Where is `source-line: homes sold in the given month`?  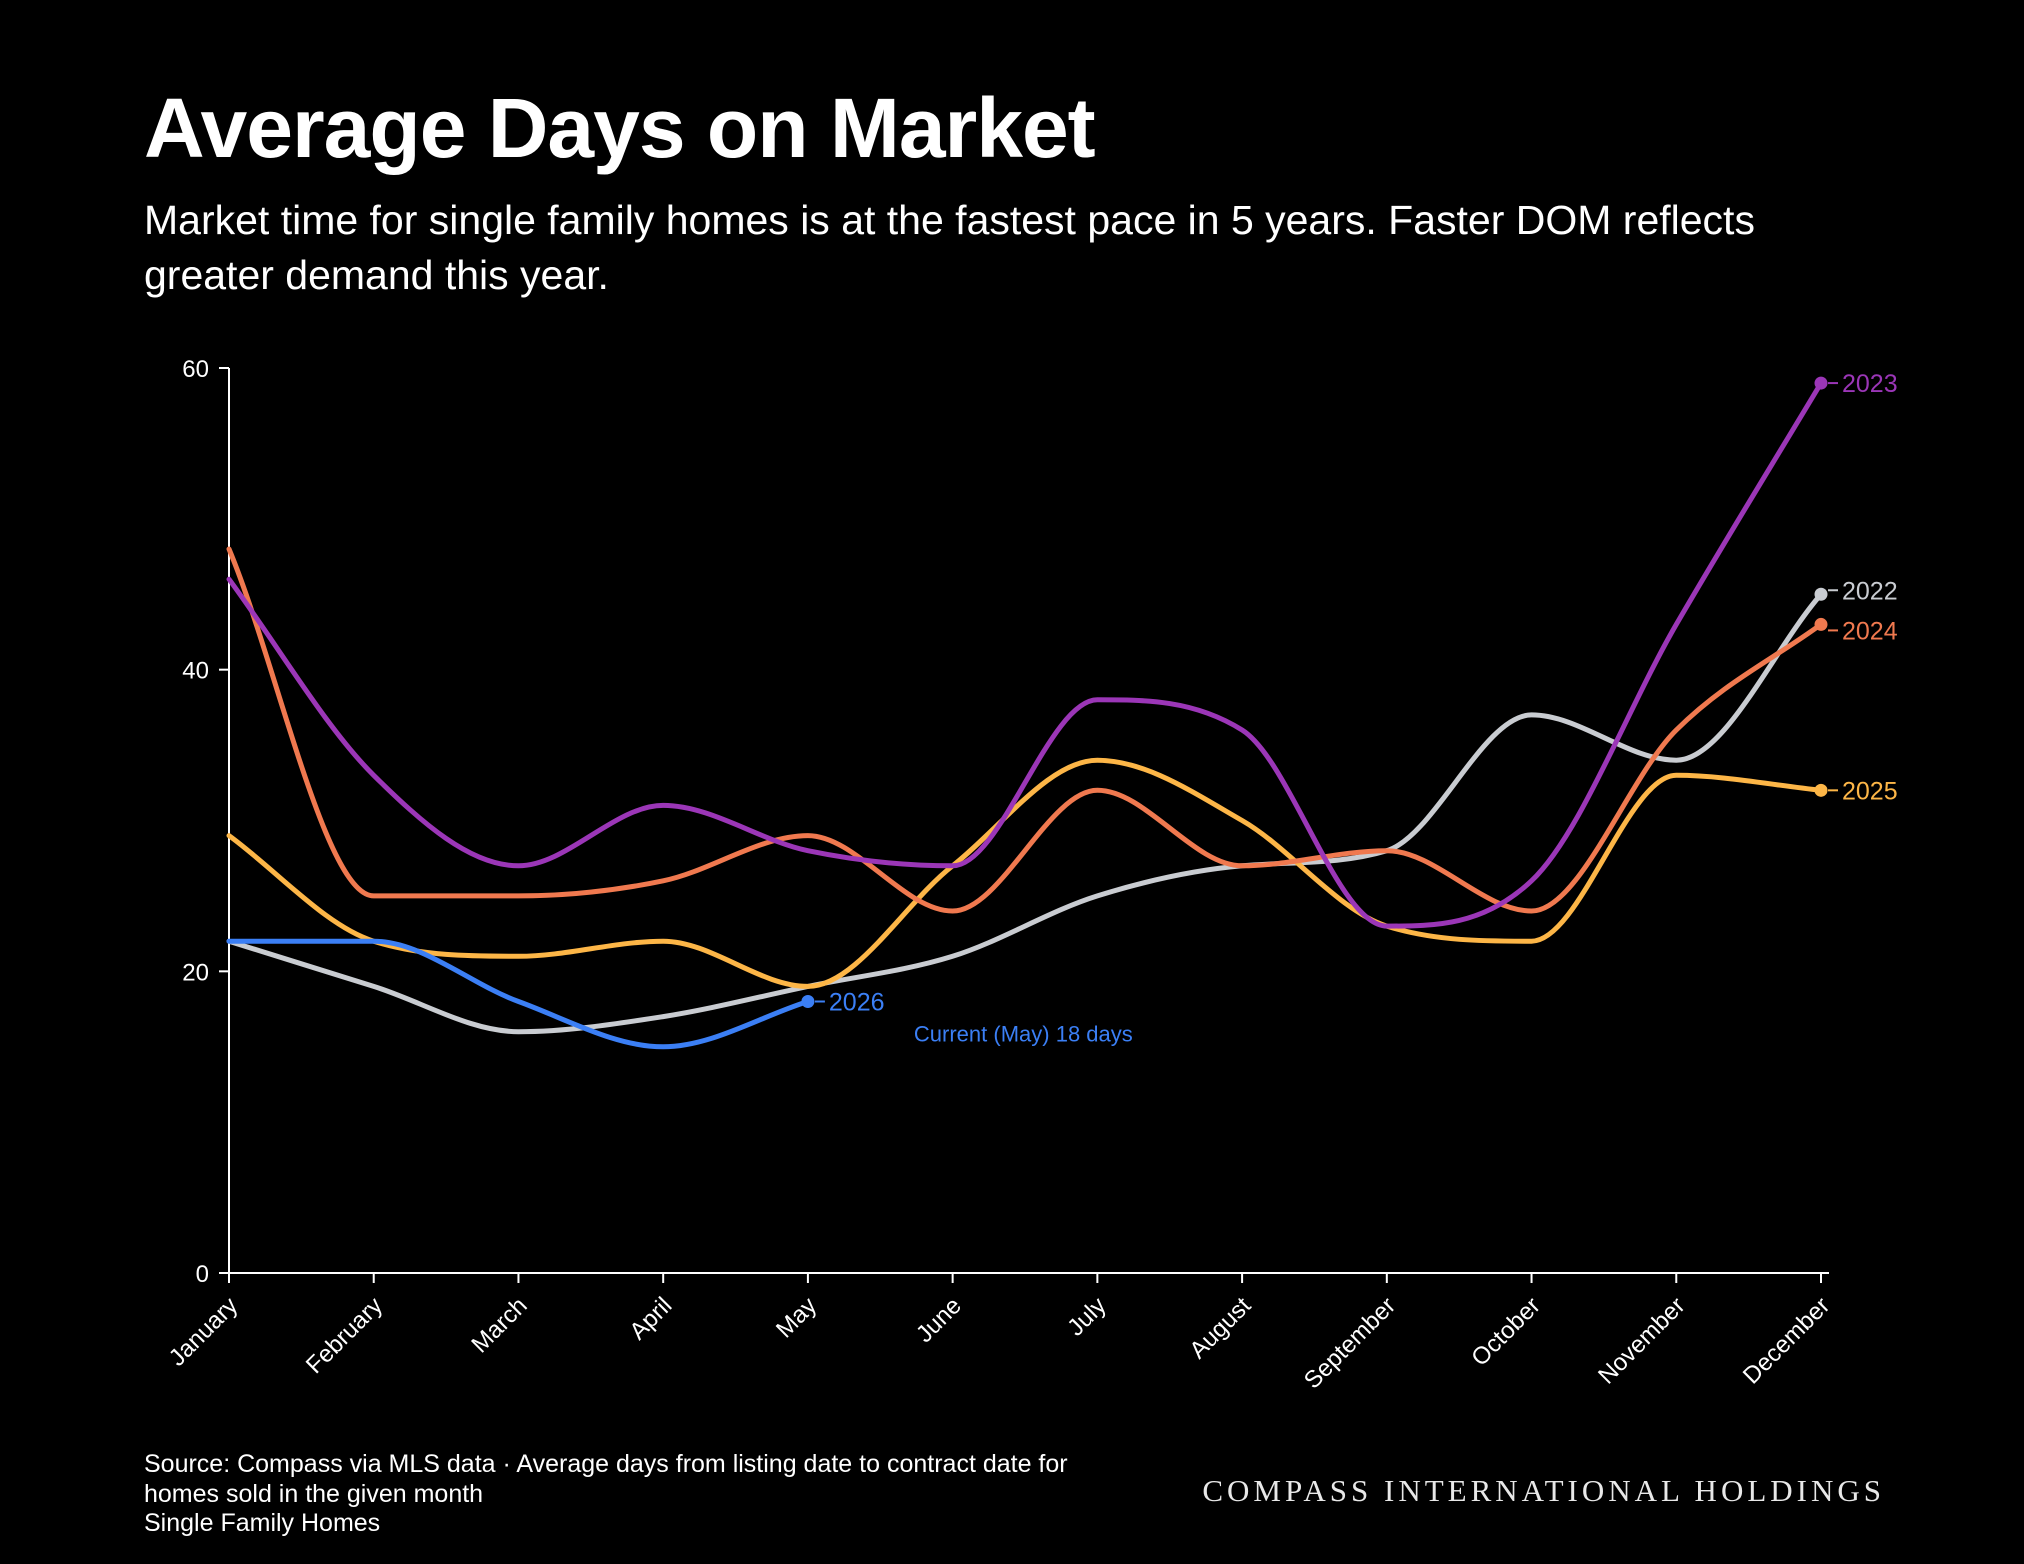 source-line: homes sold in the given month is located at coordinates (314, 1493).